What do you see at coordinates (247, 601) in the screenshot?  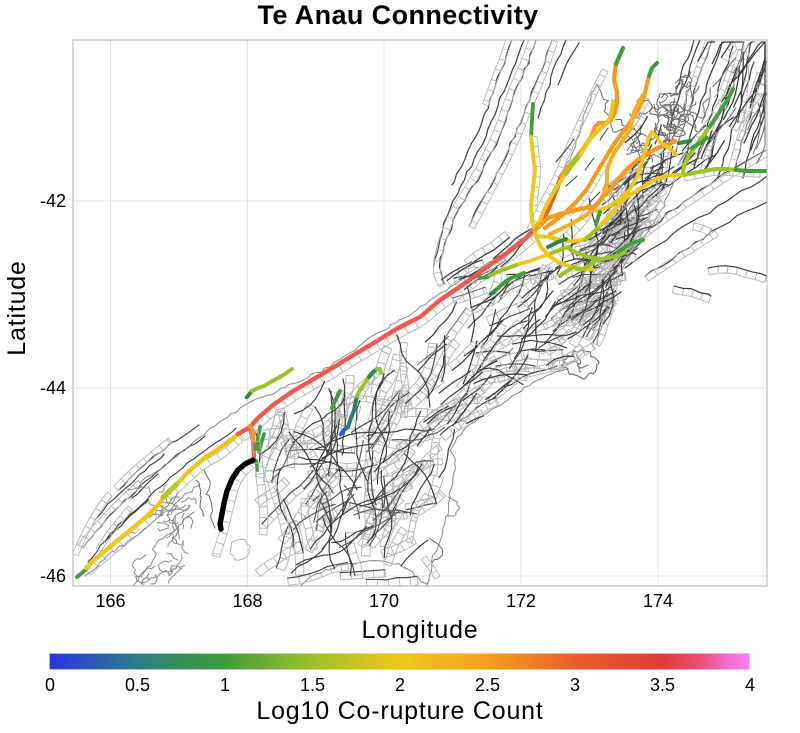 I see `svg-text: 168` at bounding box center [247, 601].